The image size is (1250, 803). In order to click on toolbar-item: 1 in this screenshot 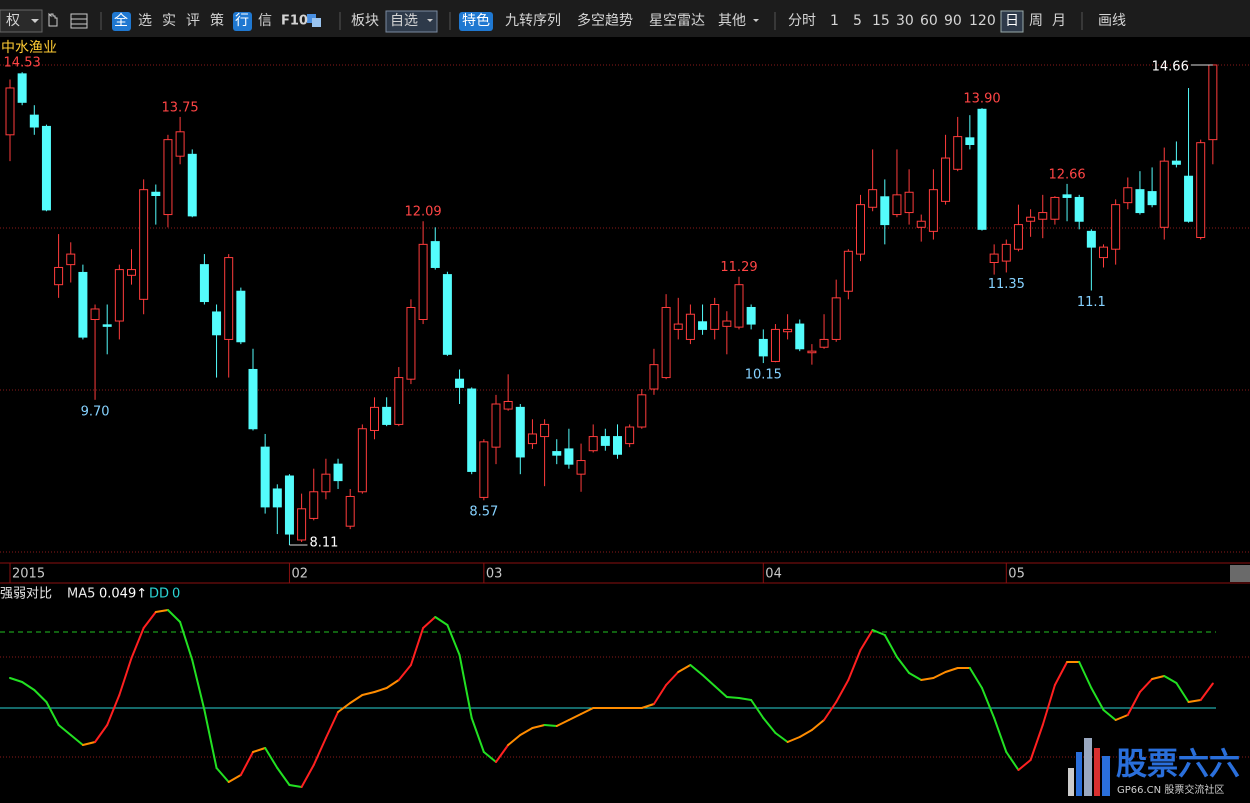, I will do `click(834, 21)`.